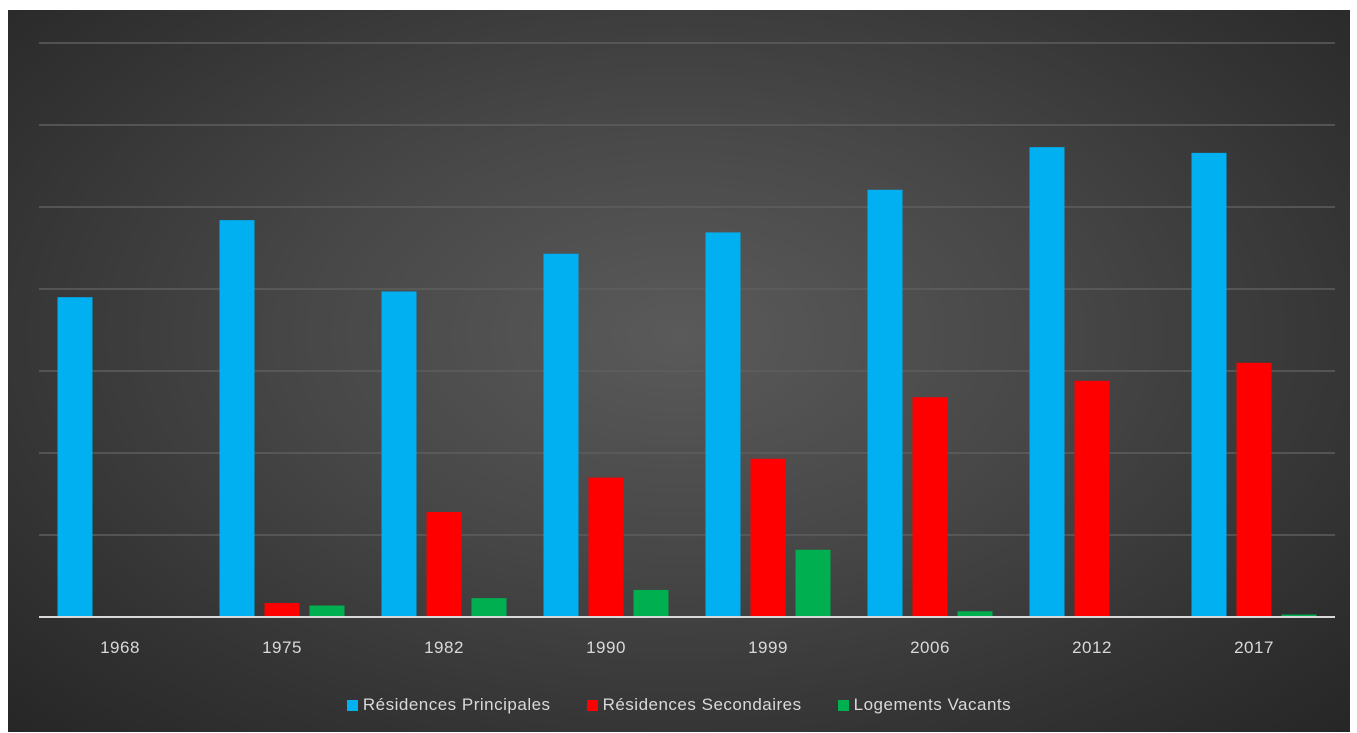 The image size is (1357, 733). I want to click on legend-label: Résidences Principales, so click(456, 704).